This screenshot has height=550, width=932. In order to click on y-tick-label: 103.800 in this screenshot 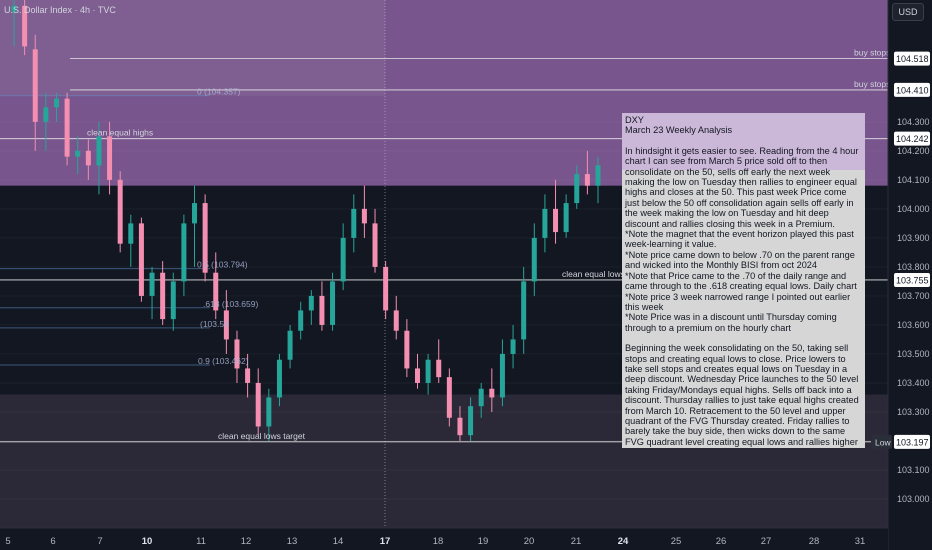, I will do `click(913, 267)`.